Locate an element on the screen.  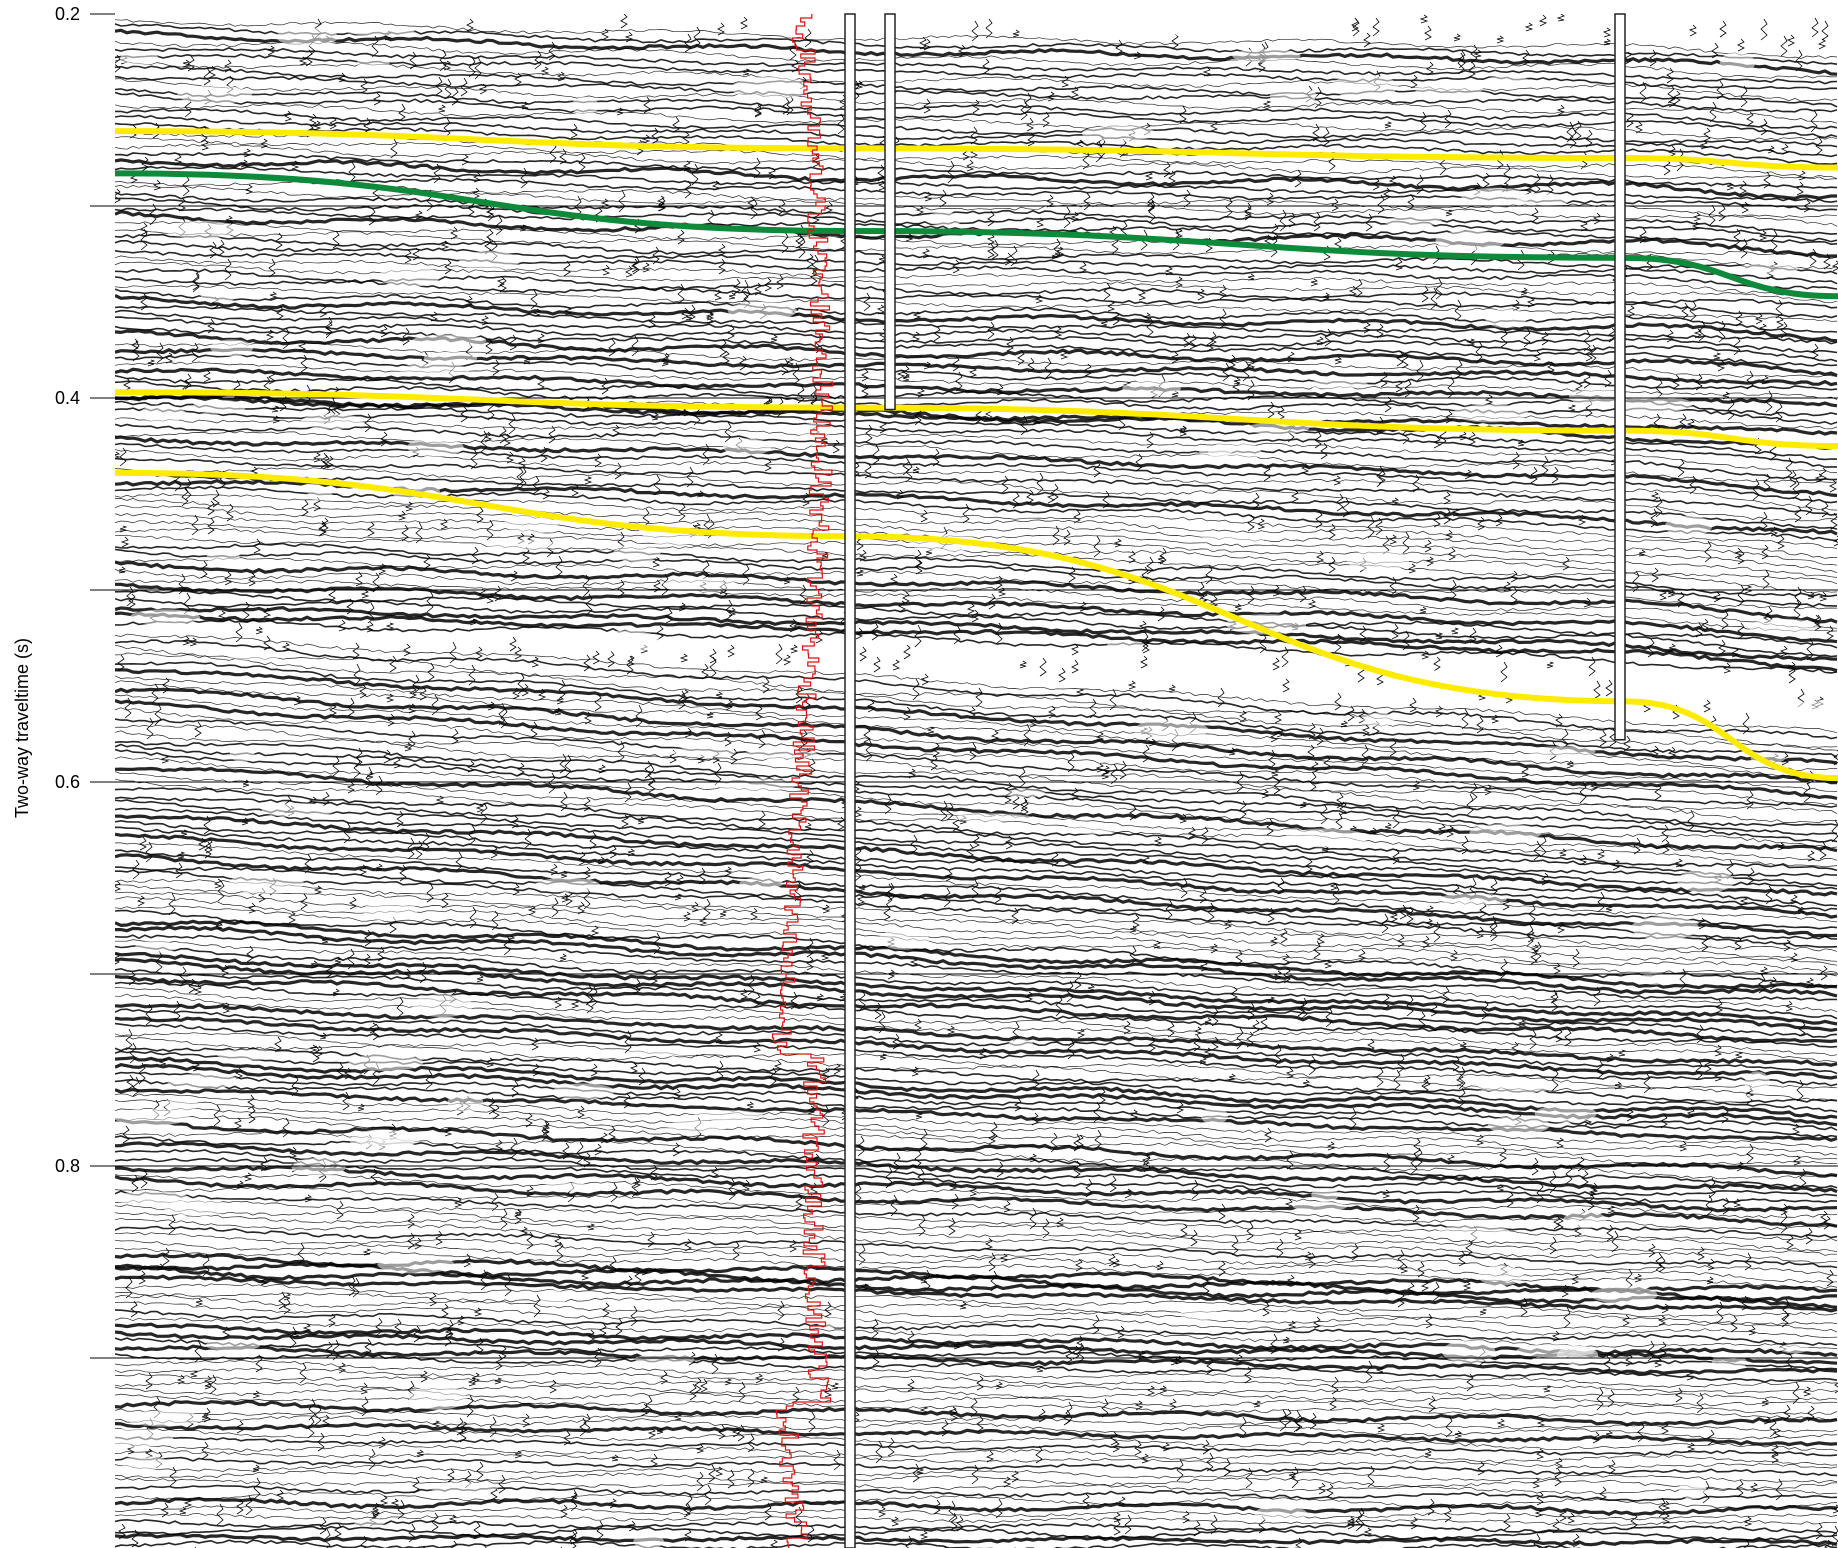
well-log-trace is located at coordinates (802, 781).